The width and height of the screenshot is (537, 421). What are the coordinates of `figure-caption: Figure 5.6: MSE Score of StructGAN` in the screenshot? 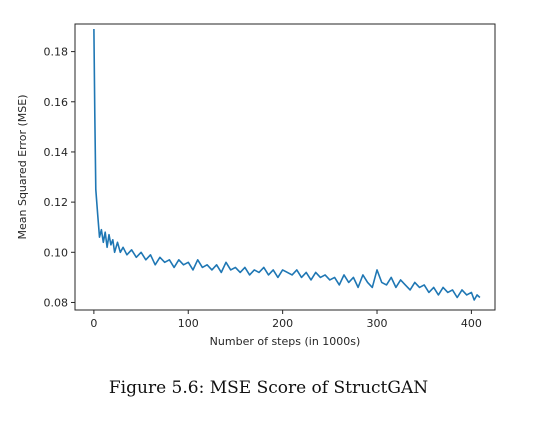 It's located at (268, 388).